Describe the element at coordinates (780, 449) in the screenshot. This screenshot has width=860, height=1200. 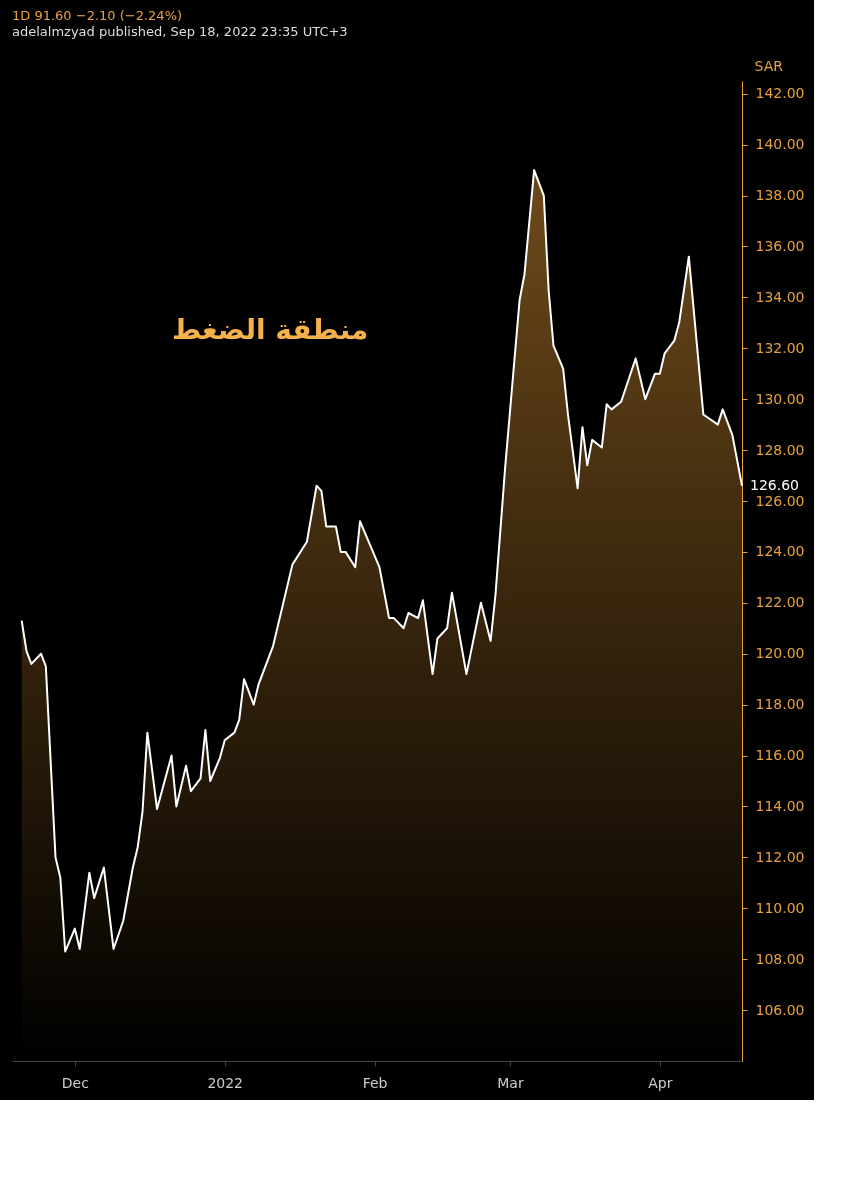
I see `y-tick-label: 128.00` at that location.